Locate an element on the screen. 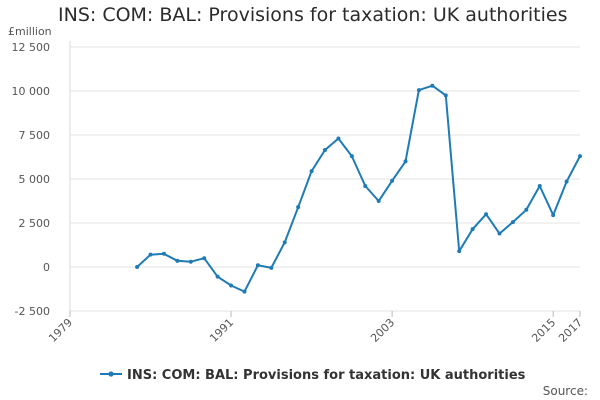 Image resolution: width=600 pixels, height=400 pixels. x-tick-label: 2017 is located at coordinates (570, 330).